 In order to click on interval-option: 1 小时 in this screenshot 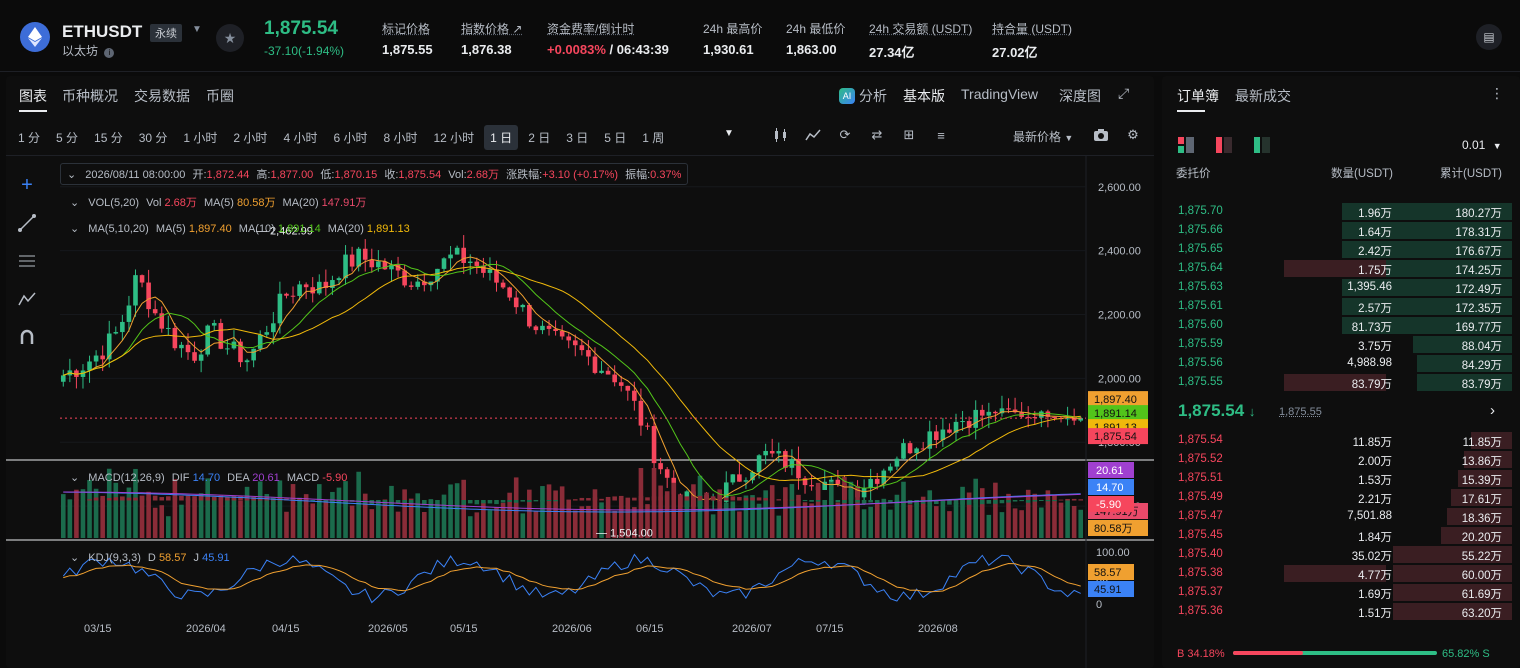, I will do `click(200, 138)`.